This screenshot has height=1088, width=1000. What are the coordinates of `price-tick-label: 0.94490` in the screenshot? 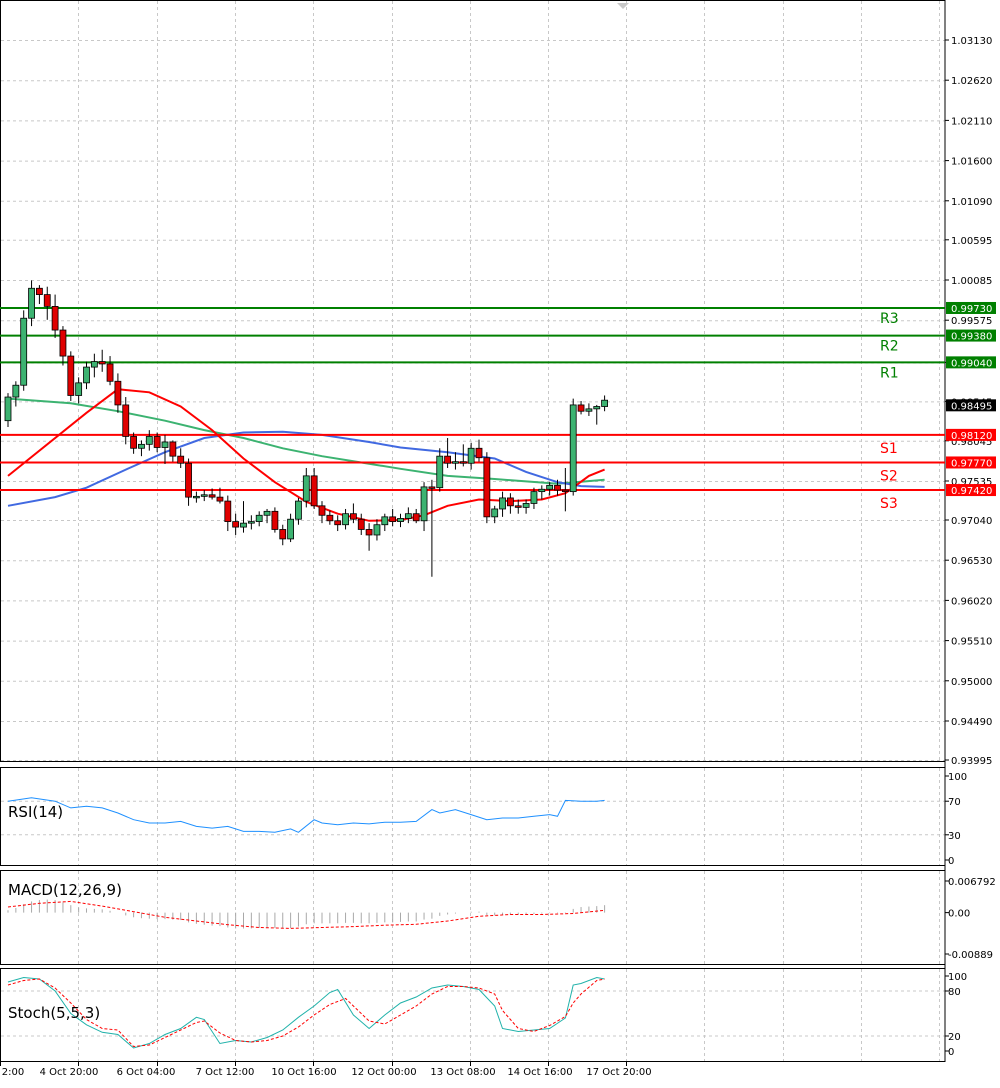 It's located at (971, 722).